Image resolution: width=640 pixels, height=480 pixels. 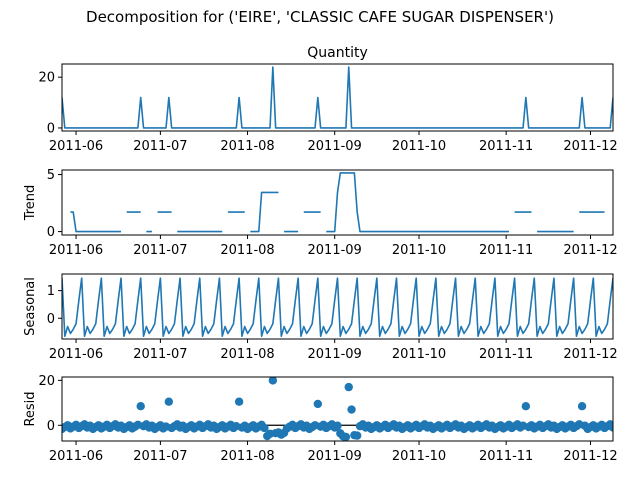 I want to click on seasonal-xtick-label: 2011-09, so click(x=335, y=354).